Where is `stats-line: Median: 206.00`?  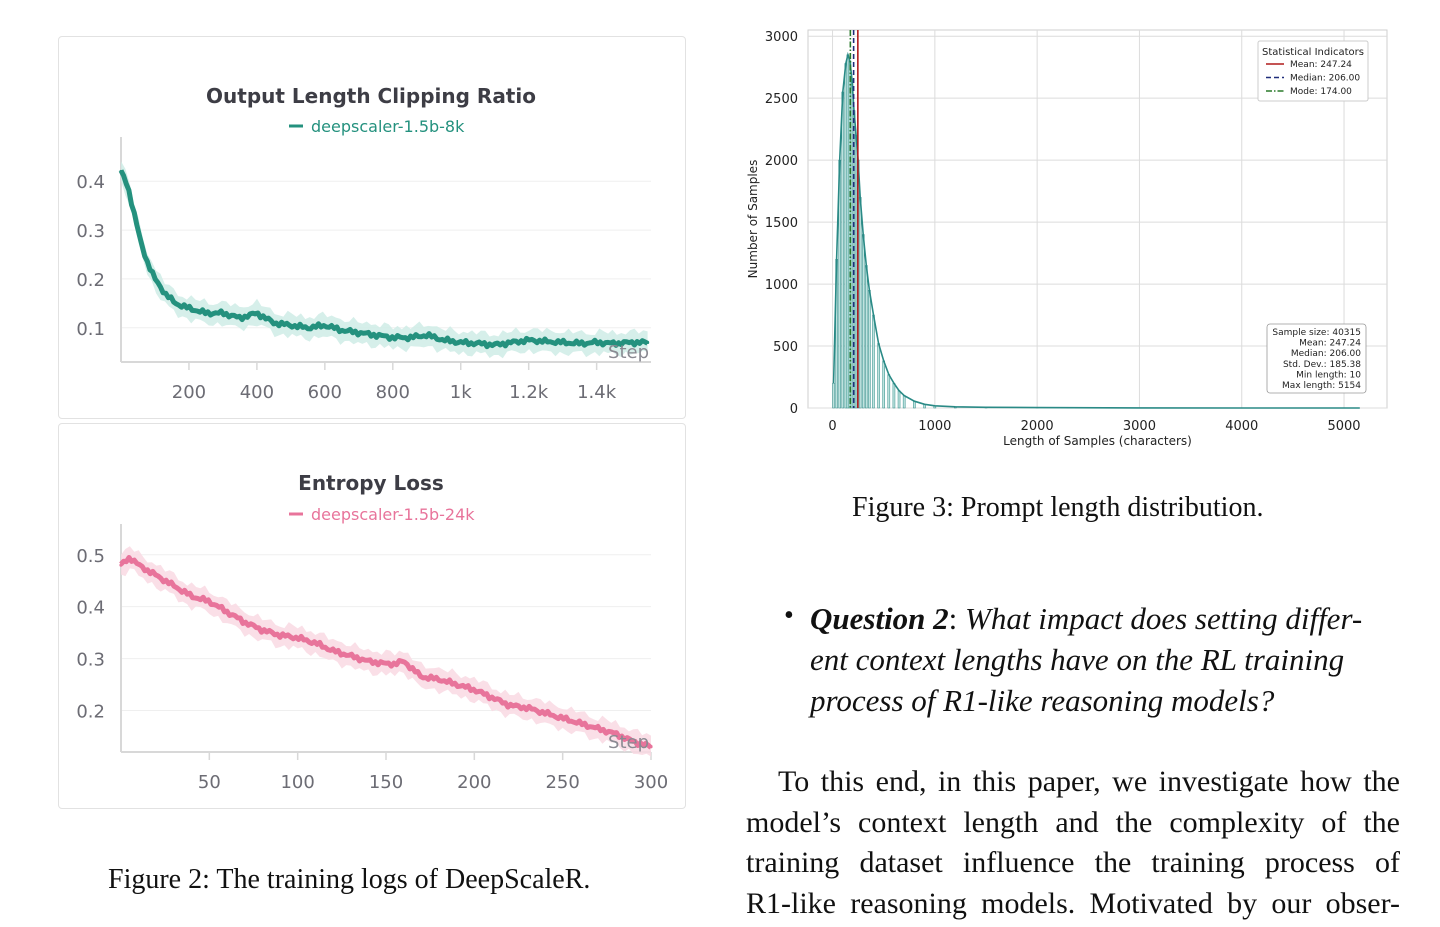 stats-line: Median: 206.00 is located at coordinates (1326, 354).